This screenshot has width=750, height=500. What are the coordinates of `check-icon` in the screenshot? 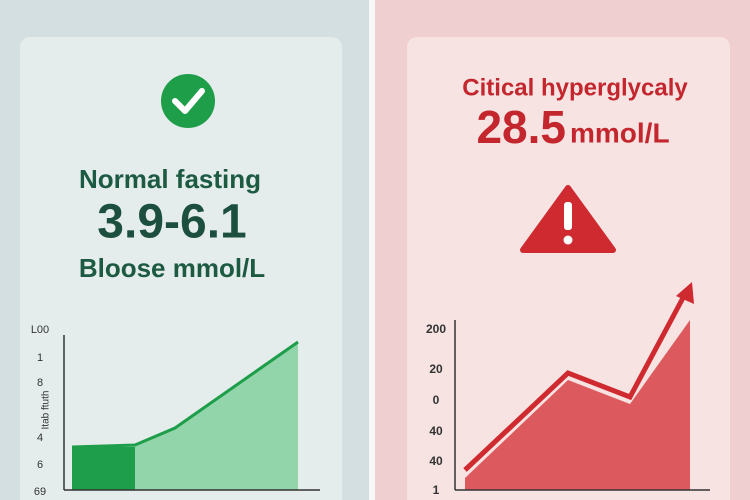 It's located at (188, 101).